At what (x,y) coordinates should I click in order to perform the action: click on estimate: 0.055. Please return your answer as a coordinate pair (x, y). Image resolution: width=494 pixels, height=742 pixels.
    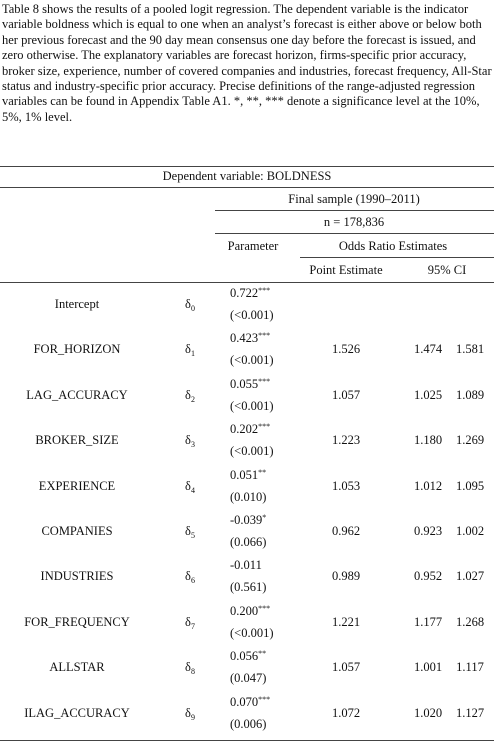
    Looking at the image, I should click on (244, 383).